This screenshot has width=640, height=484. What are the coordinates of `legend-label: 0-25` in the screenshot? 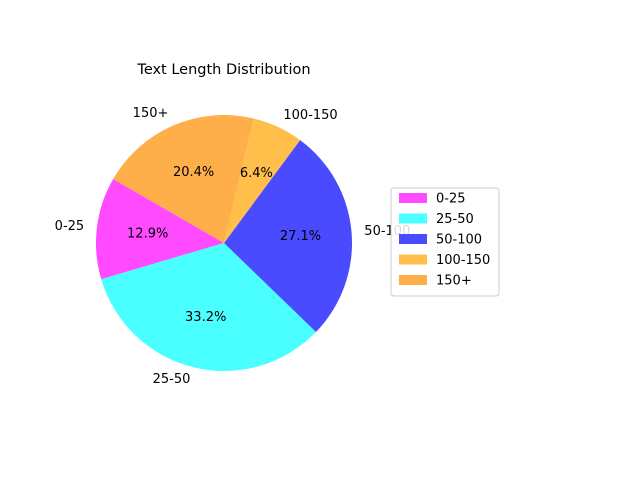 It's located at (451, 199).